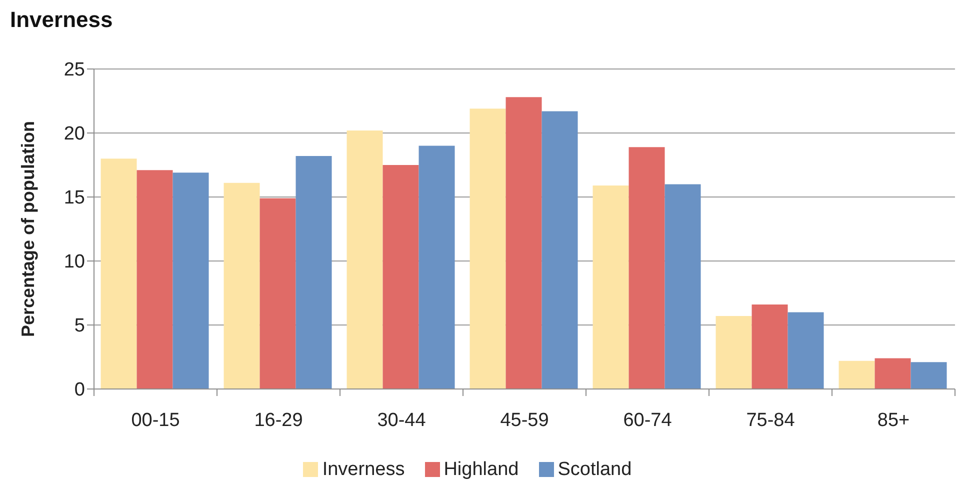  Describe the element at coordinates (278, 420) in the screenshot. I see `x-tick-label: 16-29` at that location.